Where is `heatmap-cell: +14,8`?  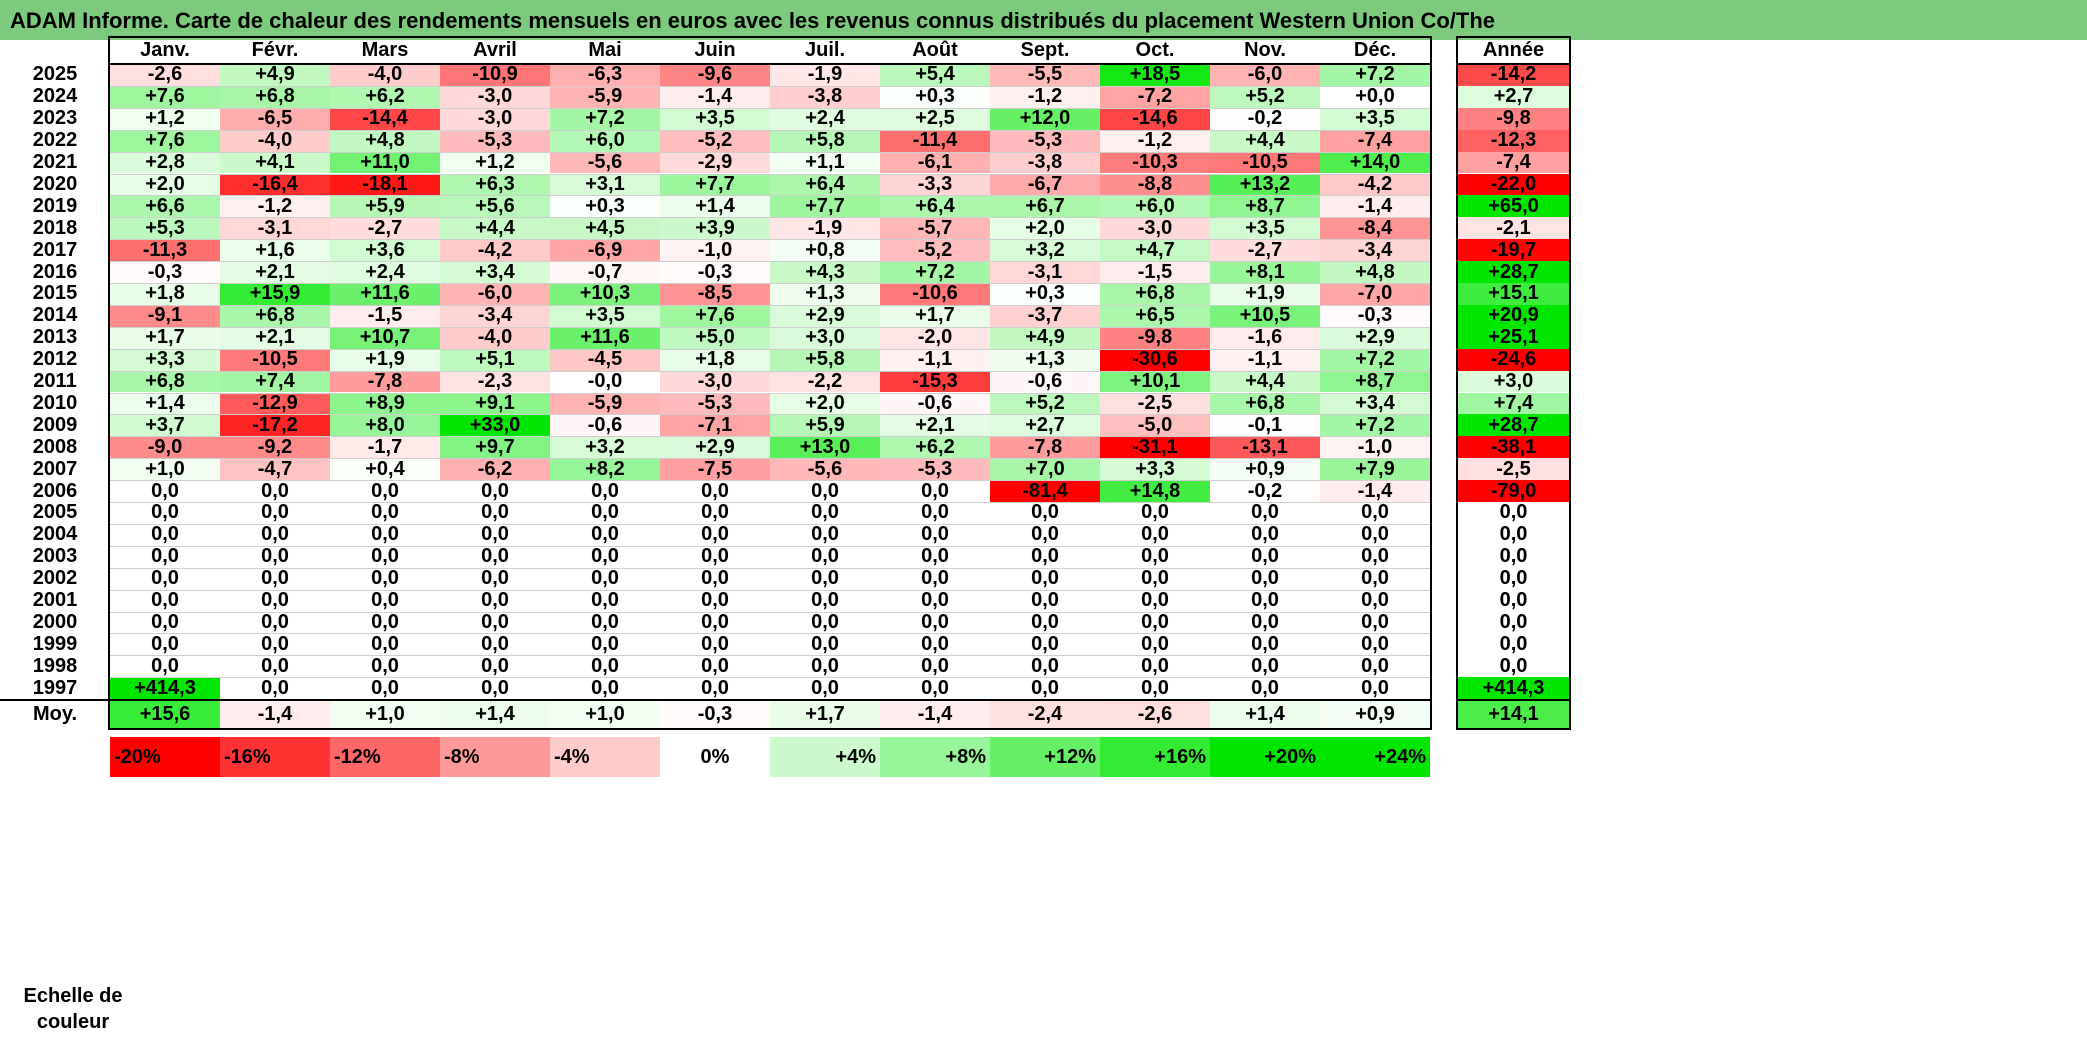
heatmap-cell: +14,8 is located at coordinates (1155, 491).